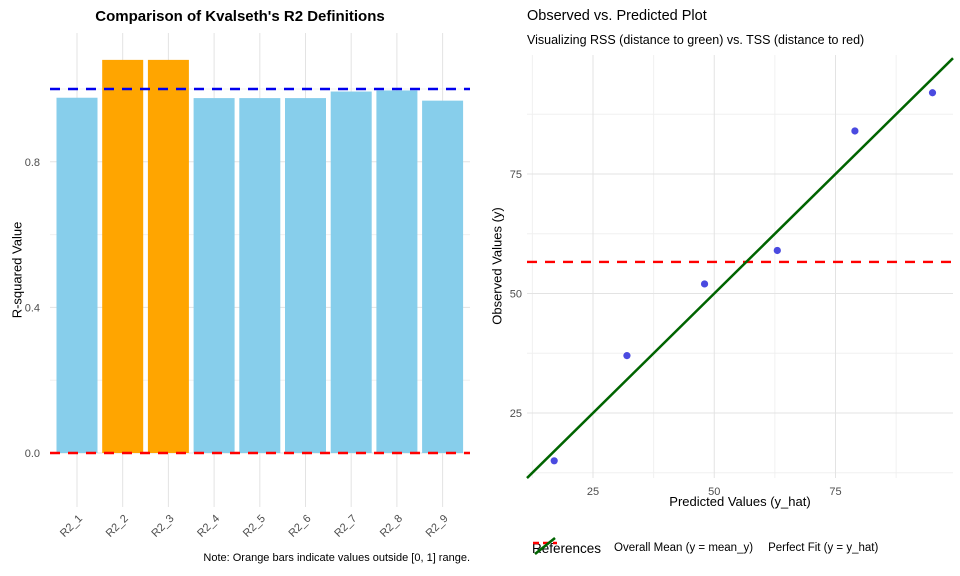 Image resolution: width=960 pixels, height=576 pixels. Describe the element at coordinates (71, 526) in the screenshot. I see `x-tick-label: R2_1` at that location.